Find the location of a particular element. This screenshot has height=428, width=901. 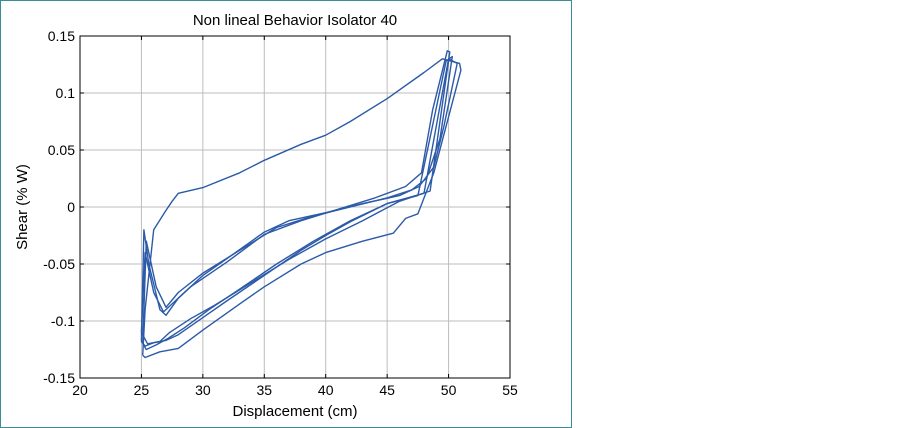

y-tick-label: -0.05 is located at coordinates (59, 264).